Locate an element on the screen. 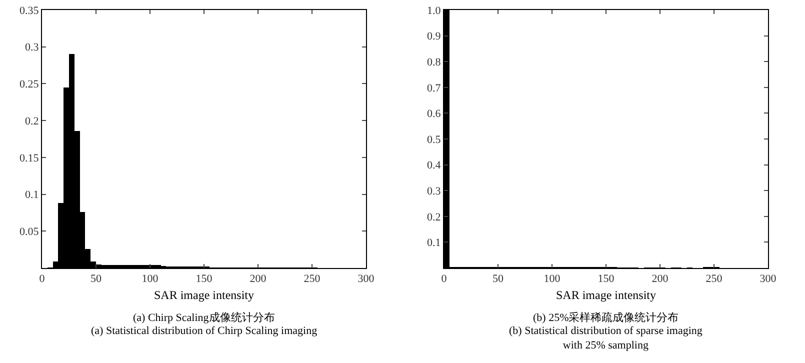 Image resolution: width=805 pixels, height=363 pixels. y-tick-label: 0.6 is located at coordinates (434, 114).